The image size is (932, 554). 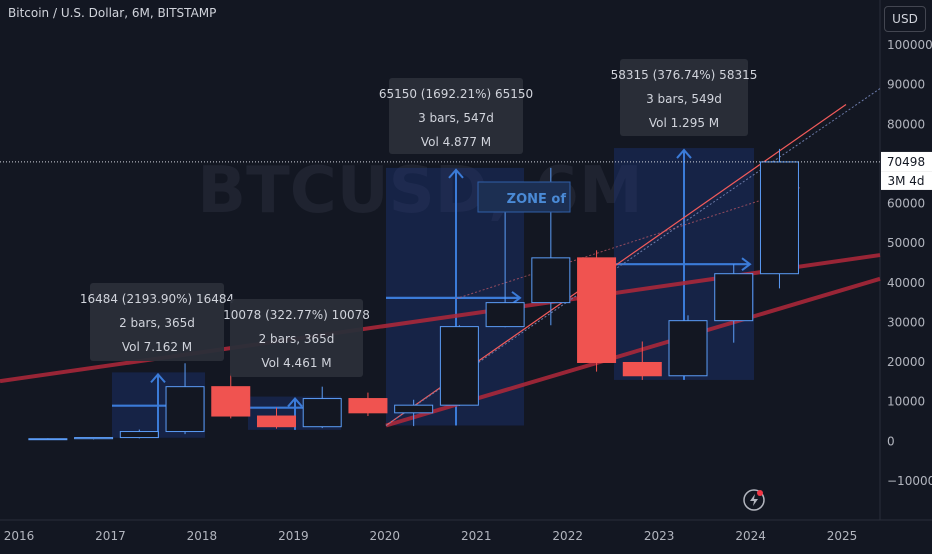 I want to click on price-tick-label: 20000, so click(x=906, y=362).